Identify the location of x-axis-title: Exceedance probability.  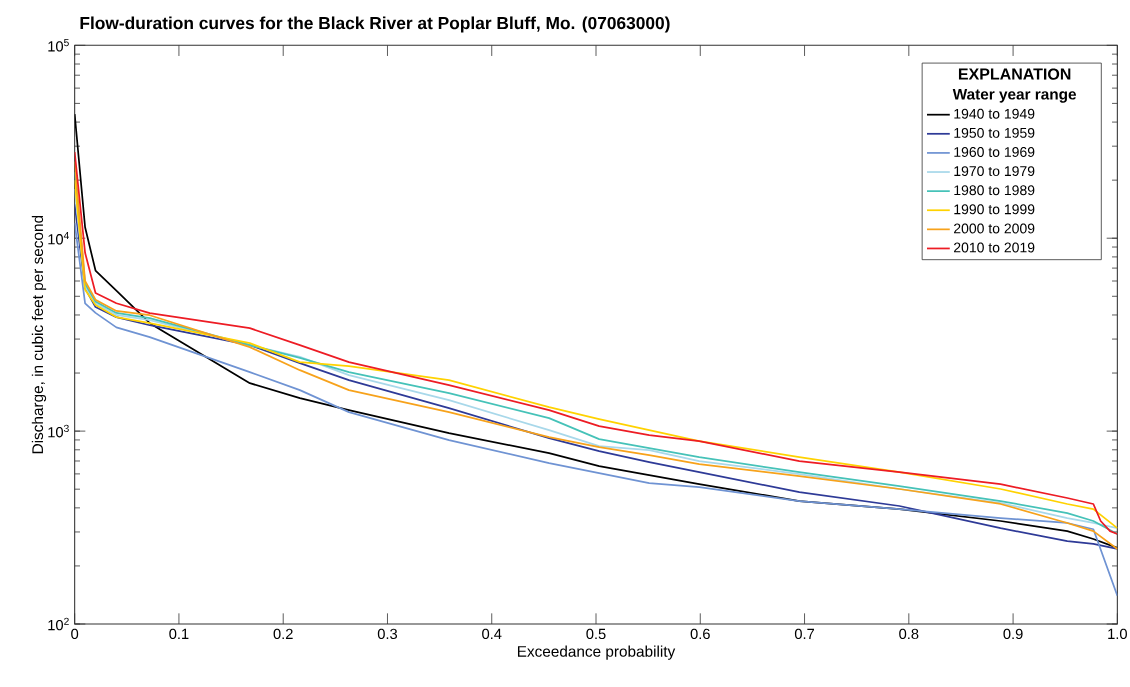
(596, 653).